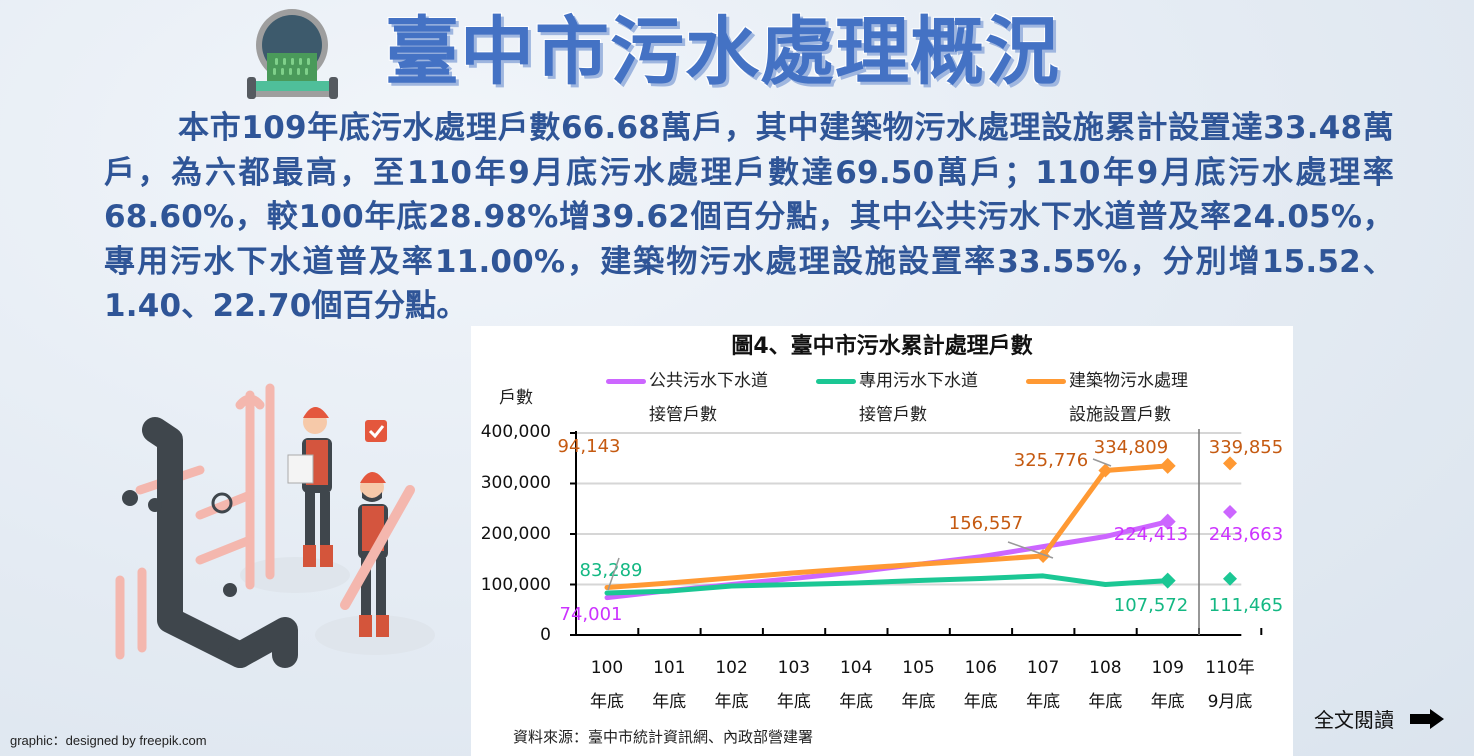 This screenshot has height=756, width=1474. Describe the element at coordinates (918, 668) in the screenshot. I see `x-tick-label: 105` at that location.